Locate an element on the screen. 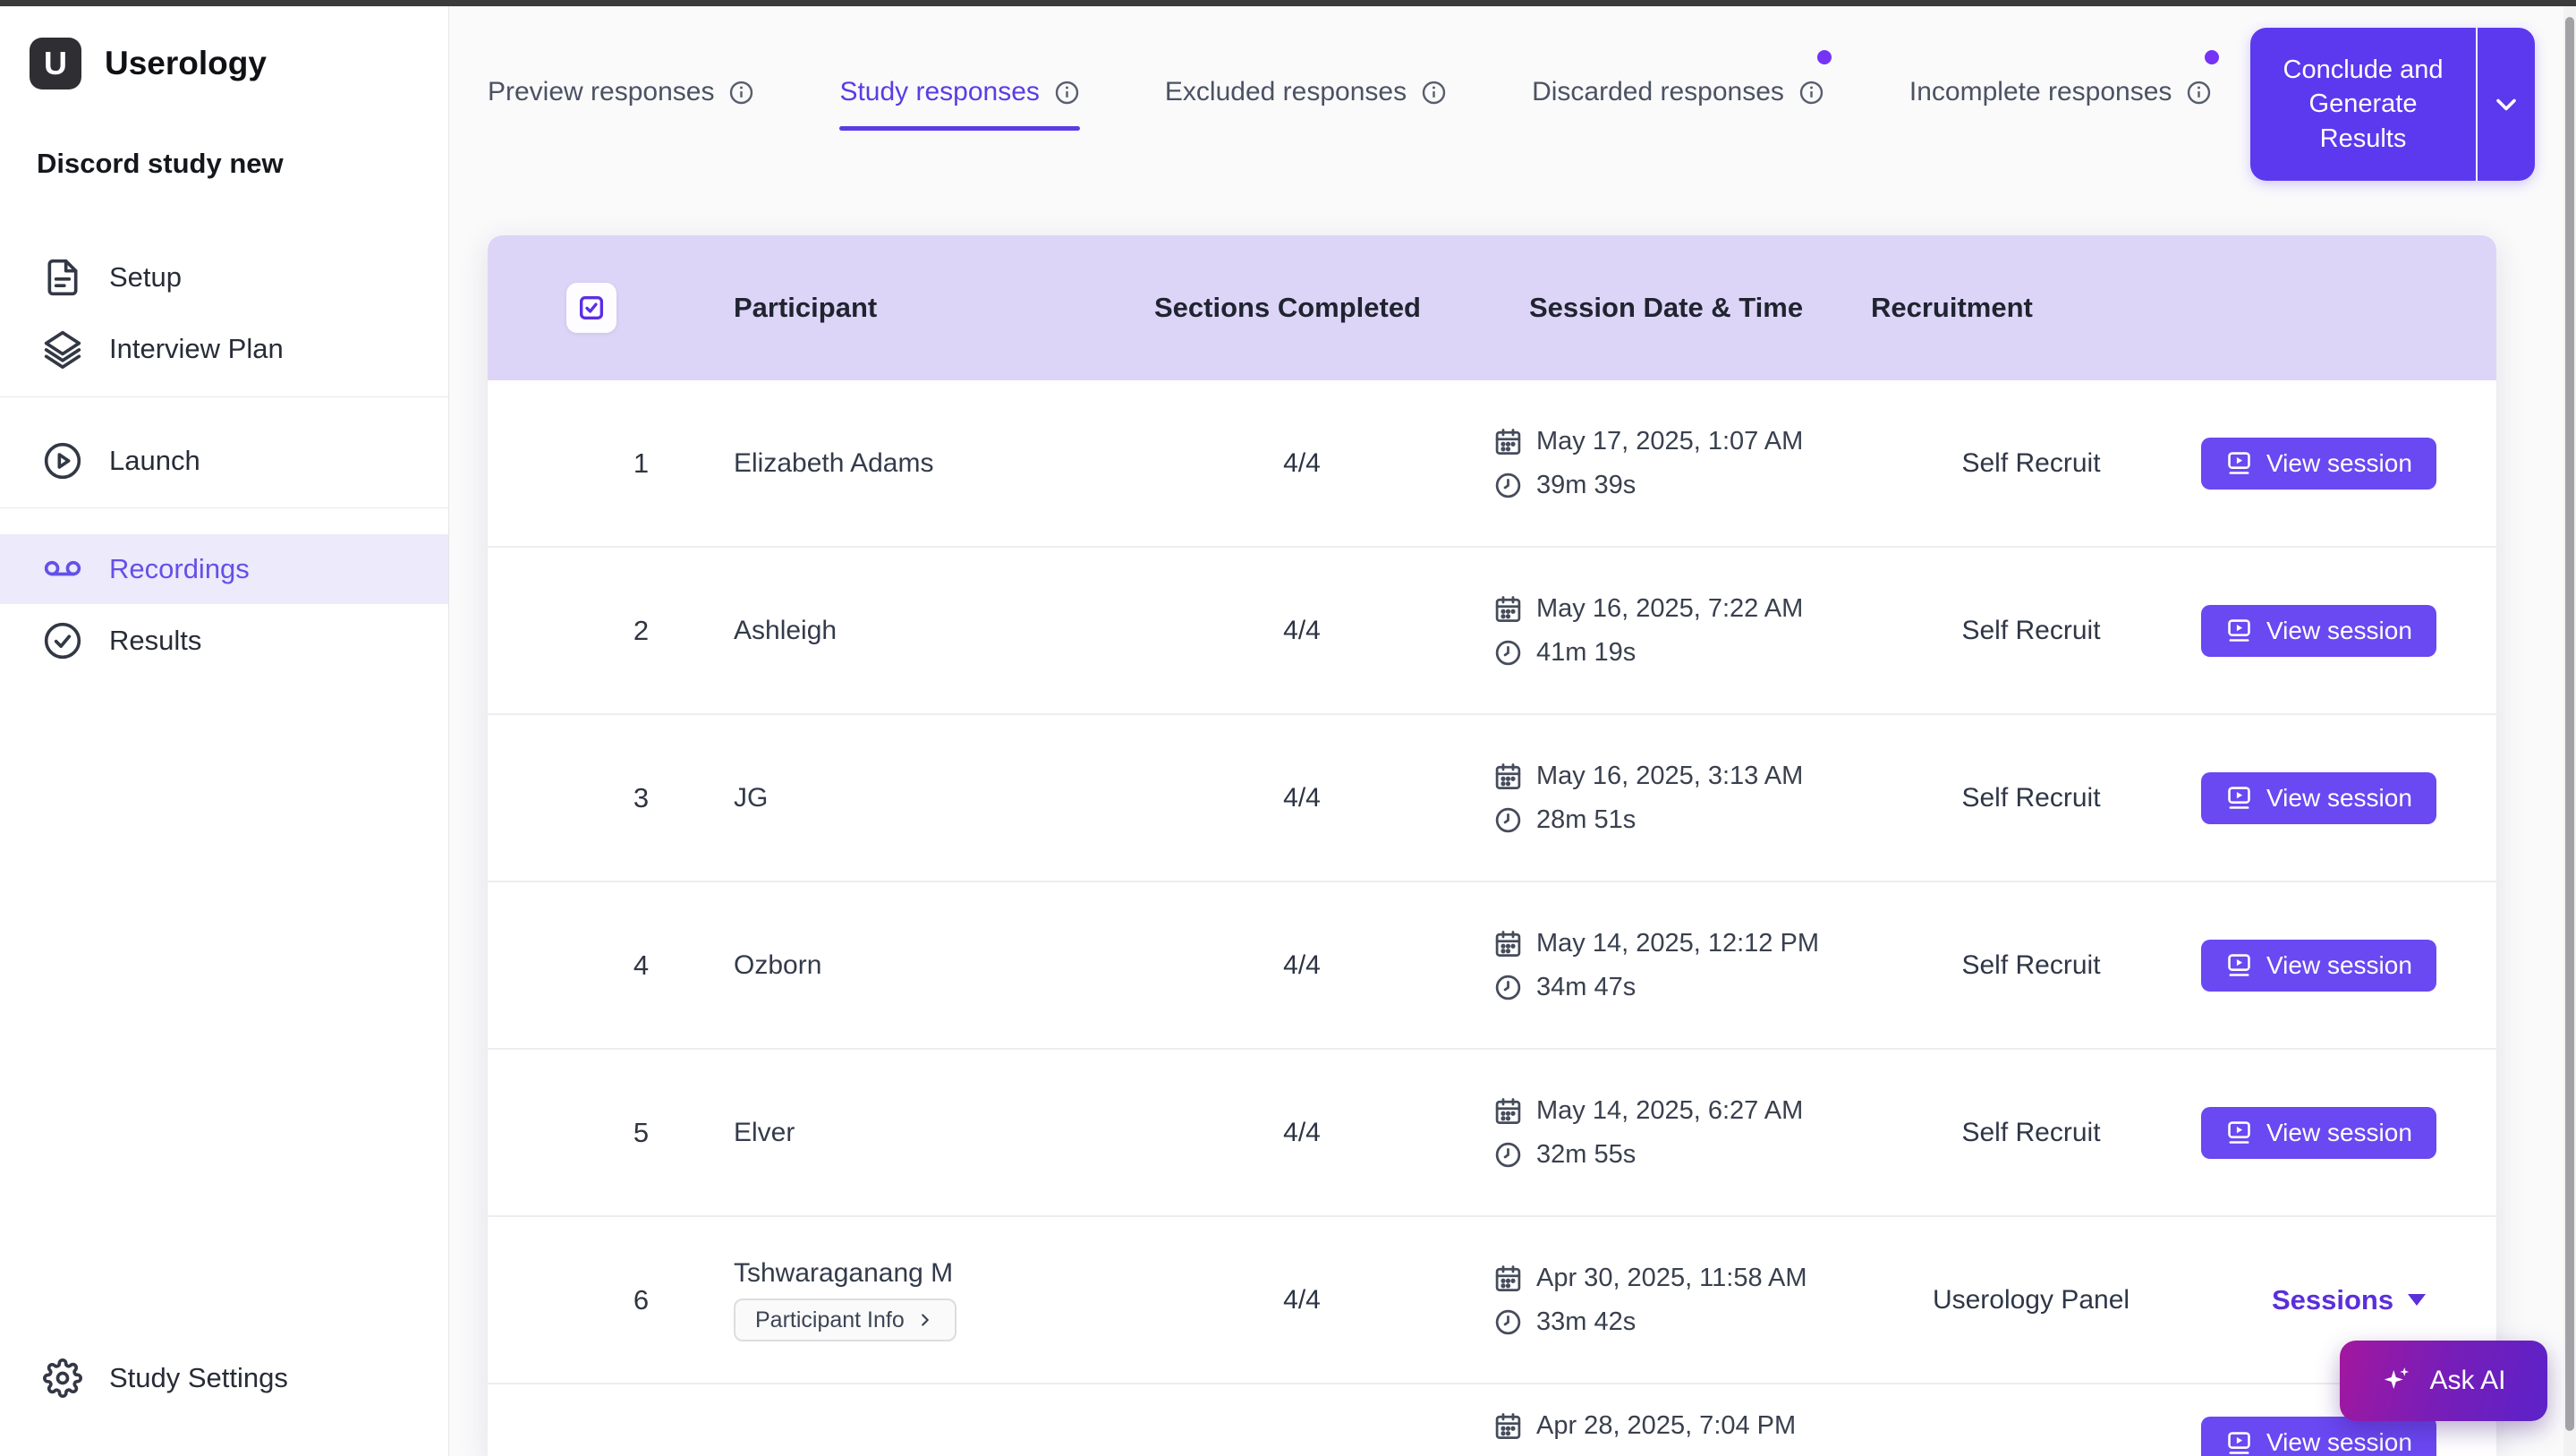 The image size is (2576, 1456). tab-excluded-responses: Excluded responses is located at coordinates (1306, 104).